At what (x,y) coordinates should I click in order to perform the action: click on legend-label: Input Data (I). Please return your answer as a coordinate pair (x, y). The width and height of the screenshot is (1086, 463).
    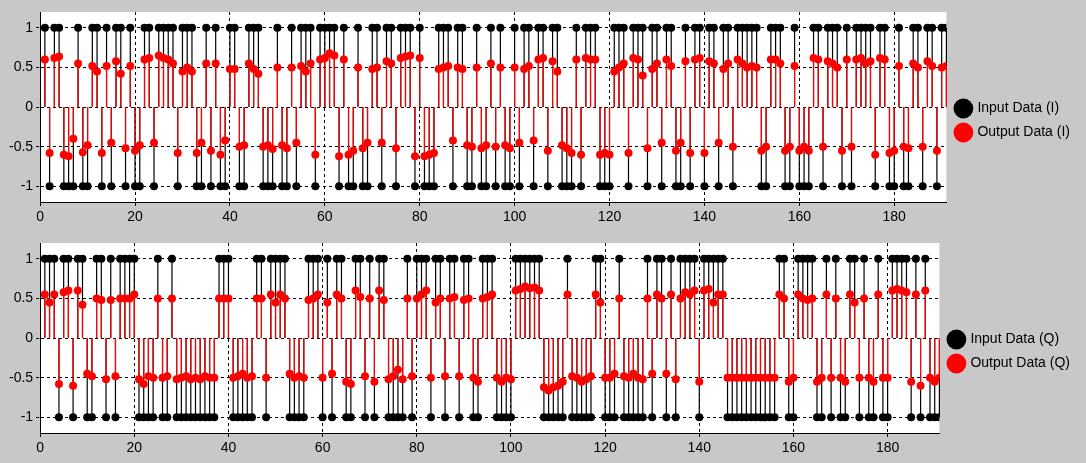
    Looking at the image, I should click on (1018, 107).